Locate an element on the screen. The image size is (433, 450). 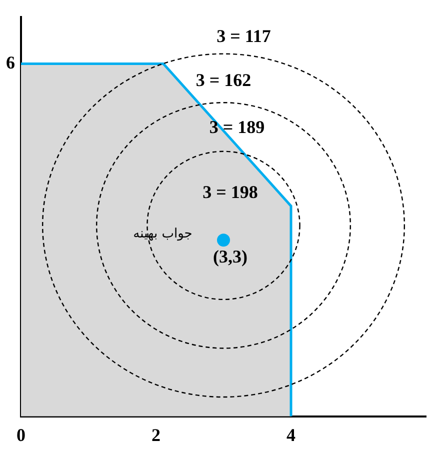
annotation: 3 = 189 is located at coordinates (237, 127).